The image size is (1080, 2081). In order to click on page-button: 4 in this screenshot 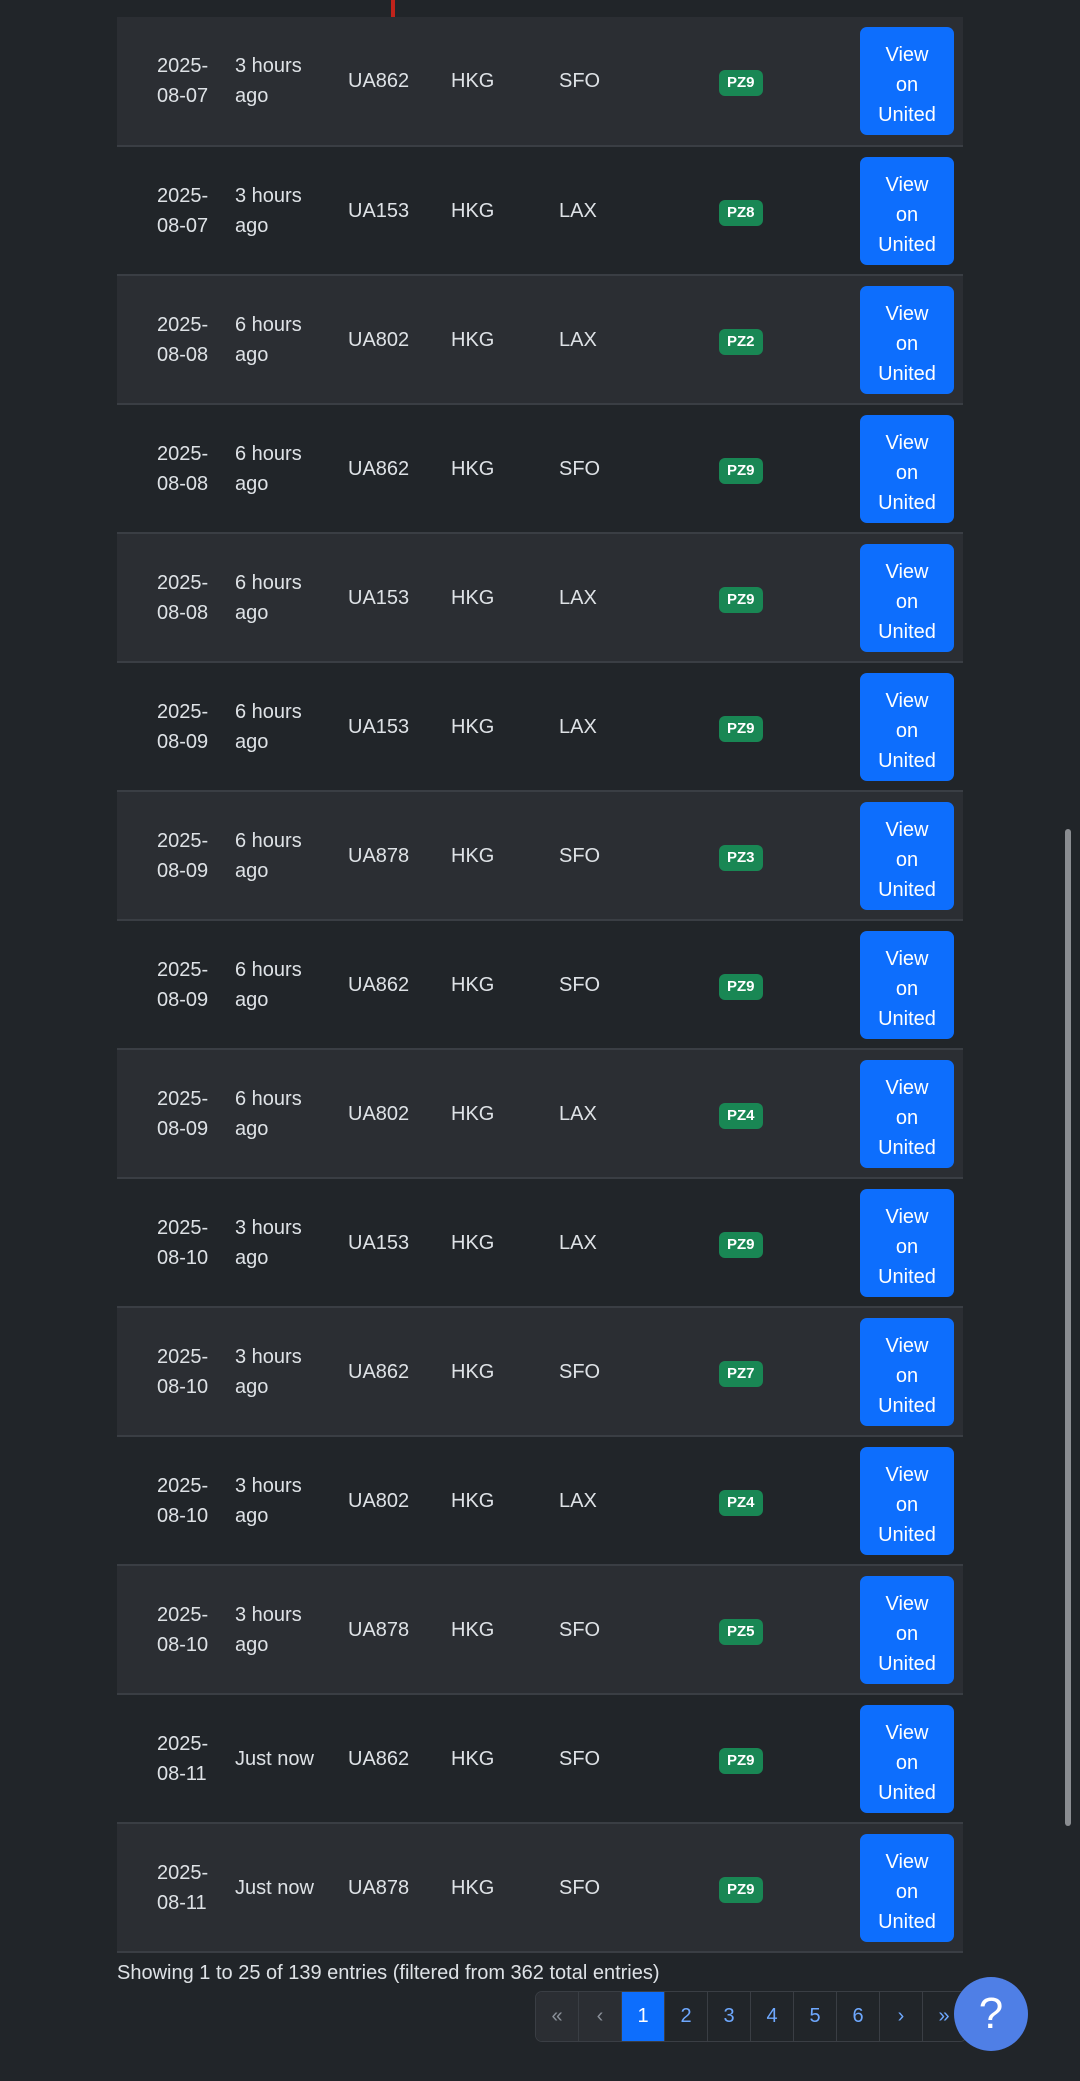, I will do `click(772, 2016)`.